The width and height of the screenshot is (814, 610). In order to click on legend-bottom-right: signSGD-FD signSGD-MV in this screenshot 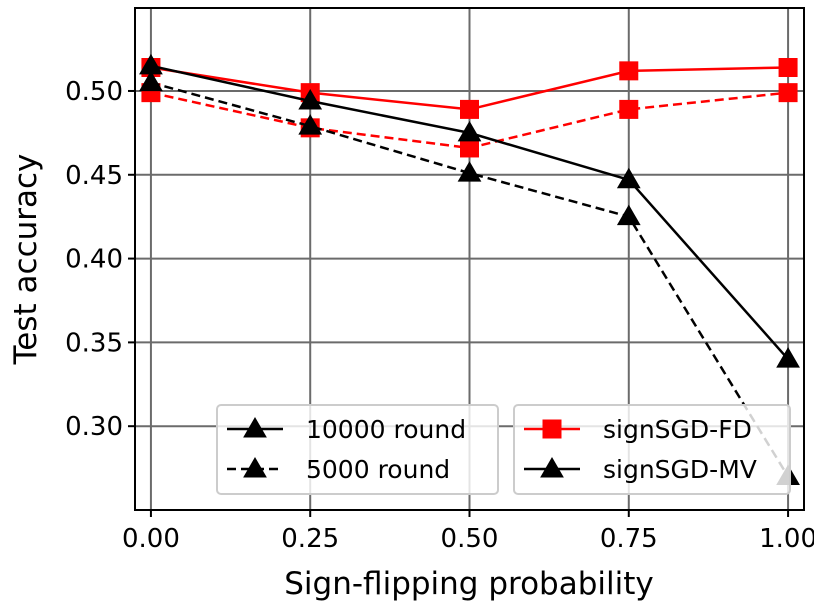, I will do `click(652, 449)`.